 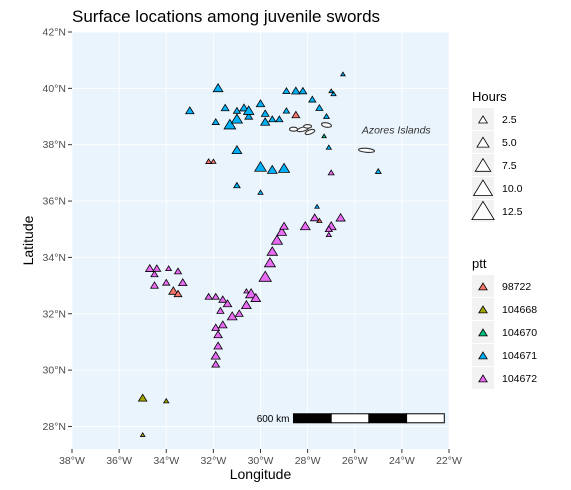 What do you see at coordinates (504, 322) in the screenshot?
I see `color-legend: ptt 98722 104668 104670 104671 104672` at bounding box center [504, 322].